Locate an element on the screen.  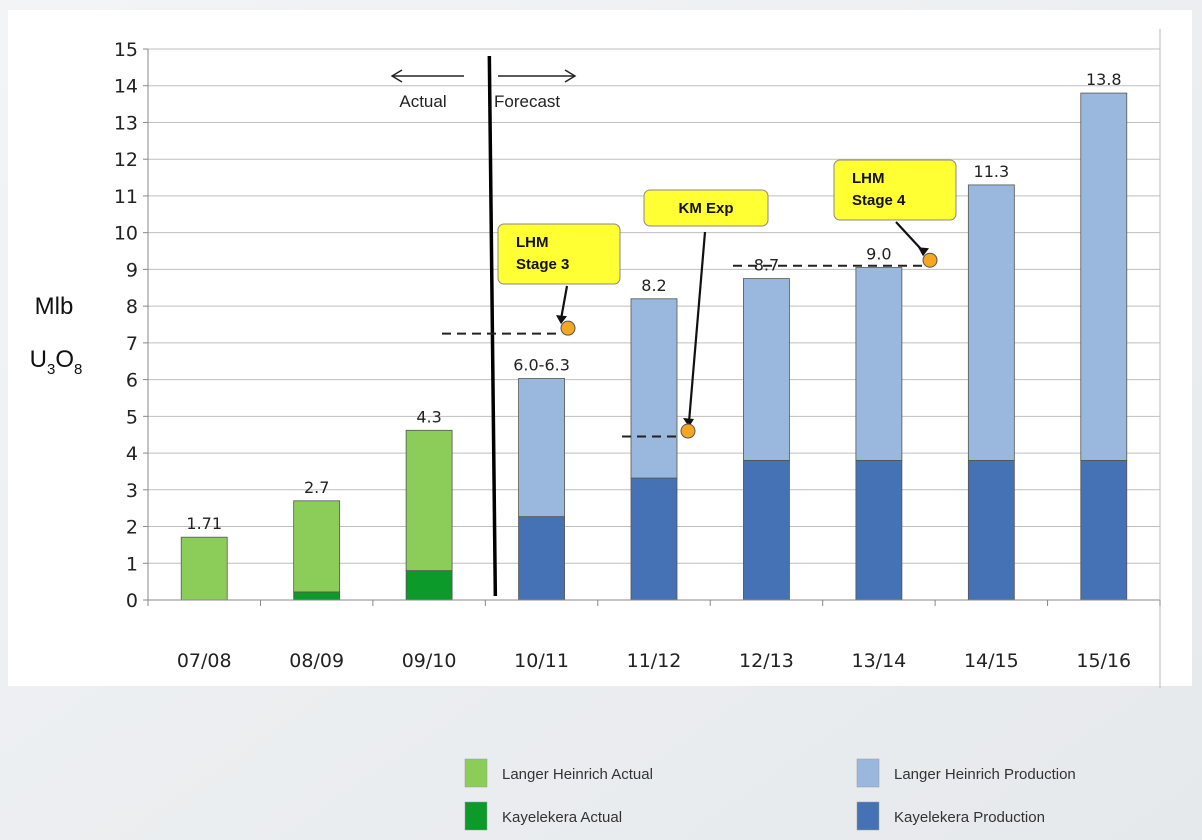
y-axis-title-line2: U3O8 is located at coordinates (56, 362).